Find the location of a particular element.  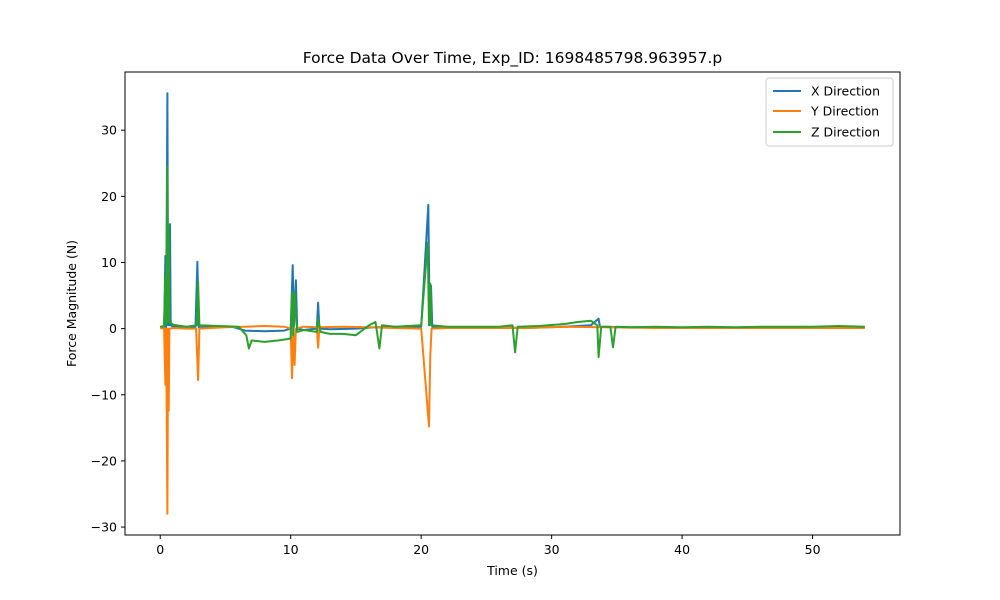

y-tick-label: 30 is located at coordinates (109, 130).